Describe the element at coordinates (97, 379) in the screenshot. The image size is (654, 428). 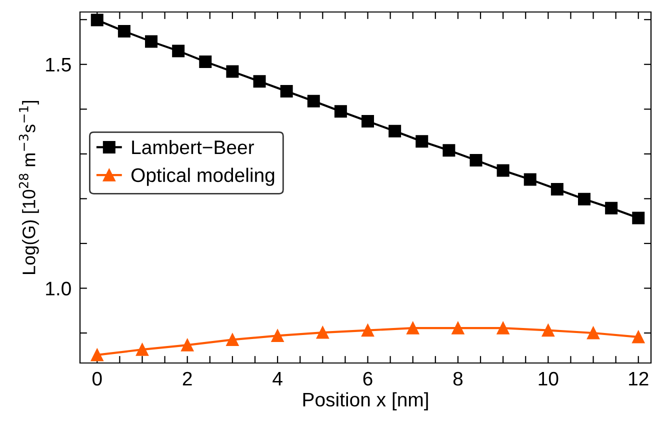
I see `x-tick-label: 0` at that location.